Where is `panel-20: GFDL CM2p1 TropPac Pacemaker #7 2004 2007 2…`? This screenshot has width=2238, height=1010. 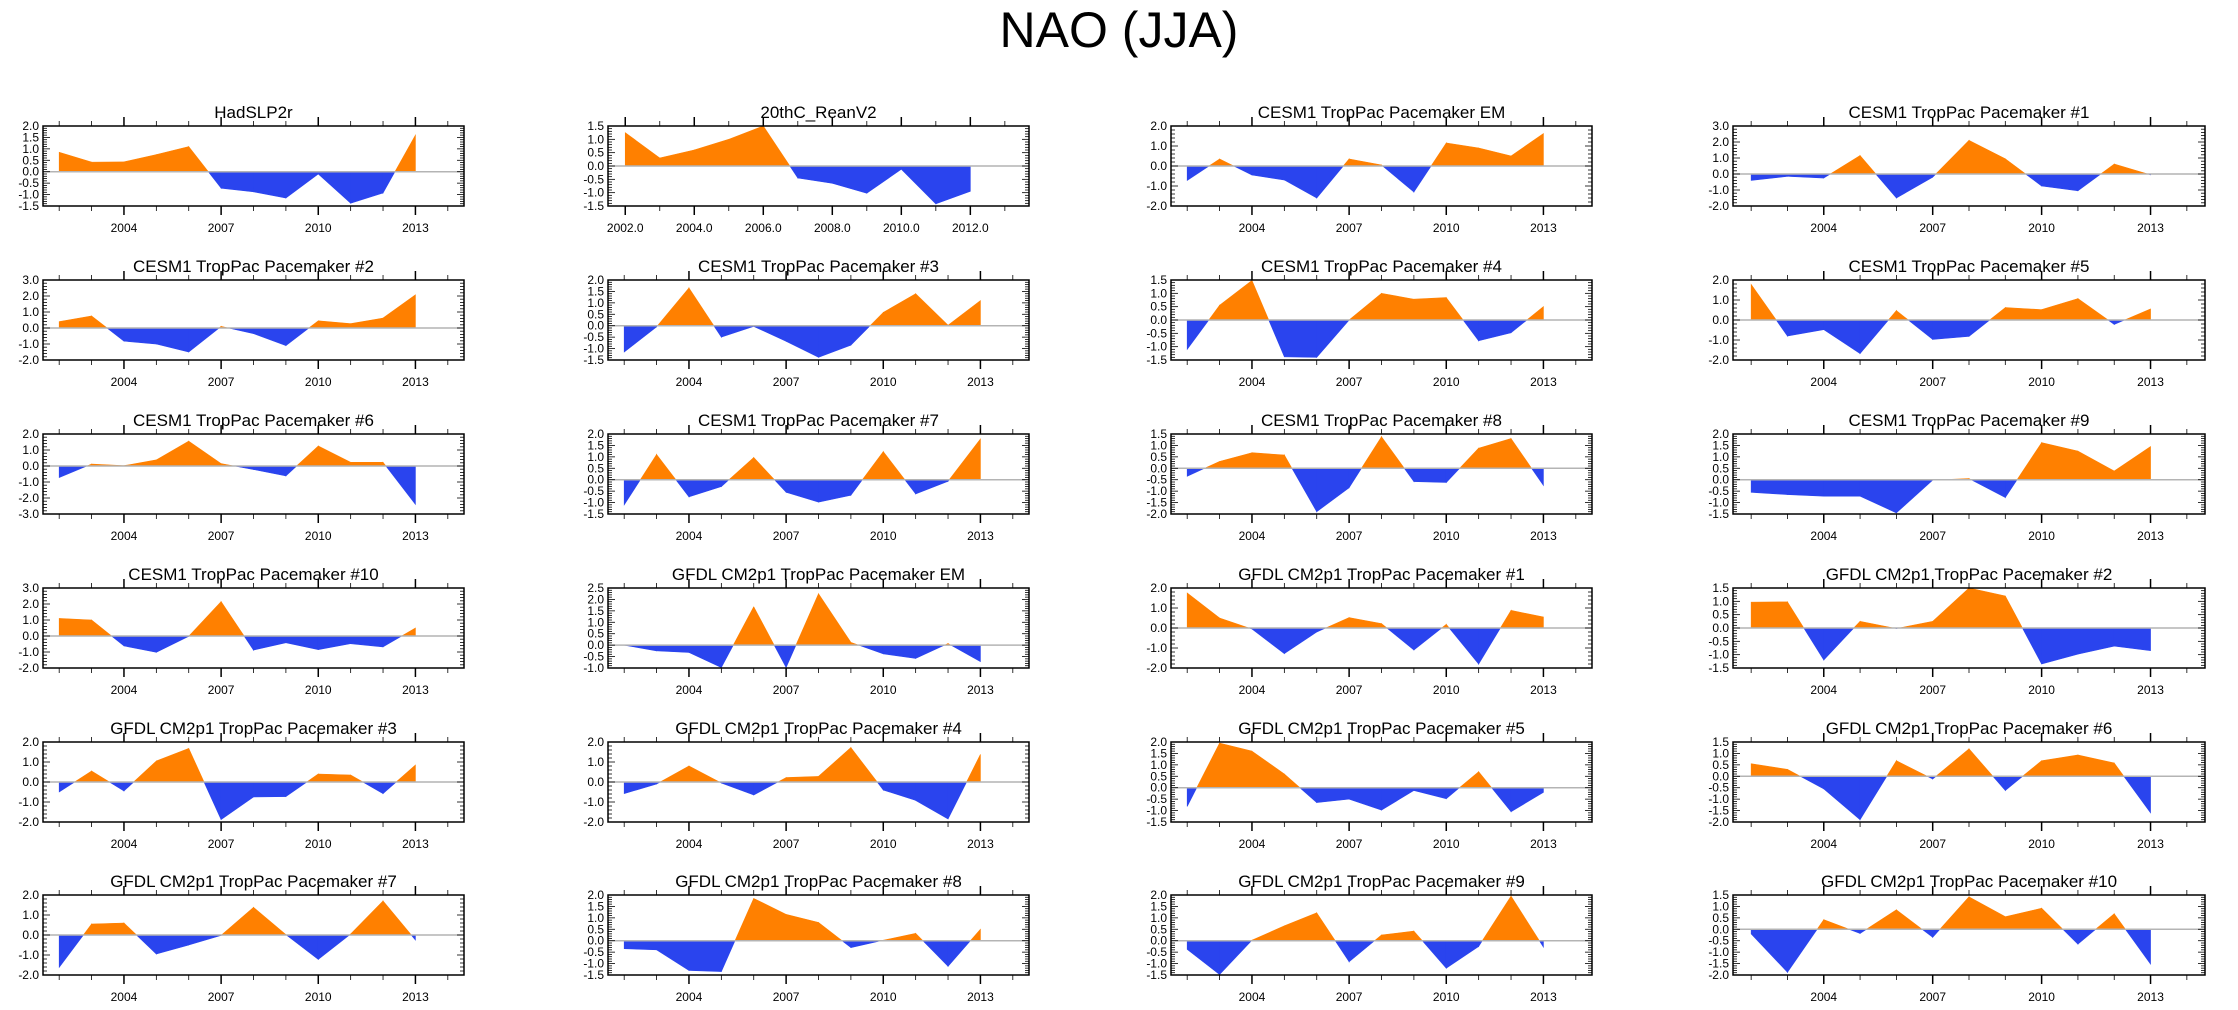
panel-20: GFDL CM2p1 TropPac Pacemaker #7 2004 2007 2… is located at coordinates (241, 938).